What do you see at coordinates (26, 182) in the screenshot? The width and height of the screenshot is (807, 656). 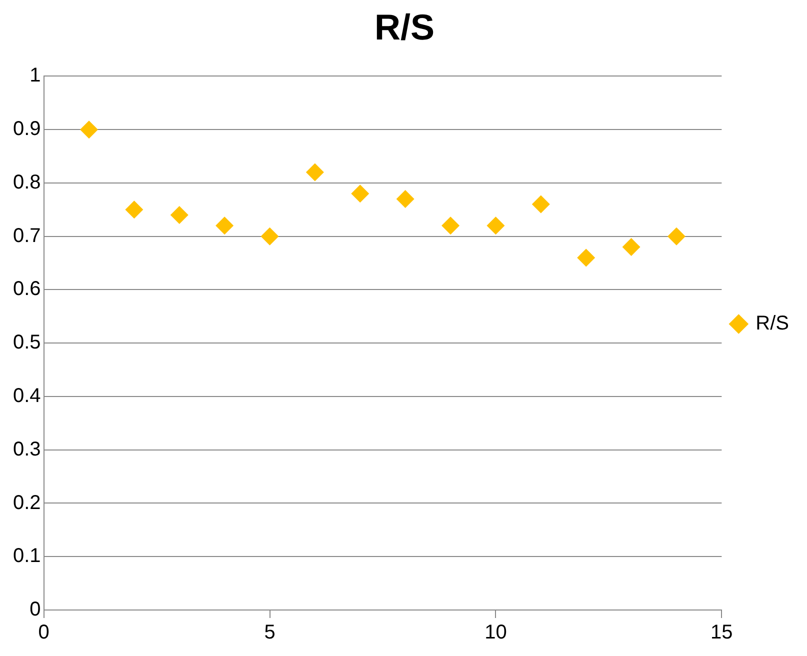 I see `y-tick-label: 0.8` at bounding box center [26, 182].